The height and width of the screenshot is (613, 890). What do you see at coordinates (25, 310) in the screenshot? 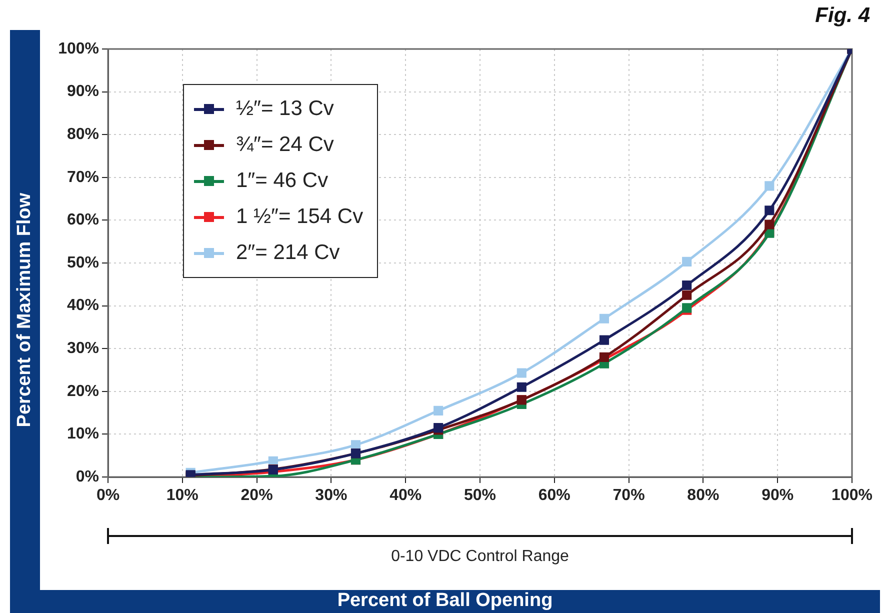
I see `y-axis-title: Percent of Maximum Flow` at bounding box center [25, 310].